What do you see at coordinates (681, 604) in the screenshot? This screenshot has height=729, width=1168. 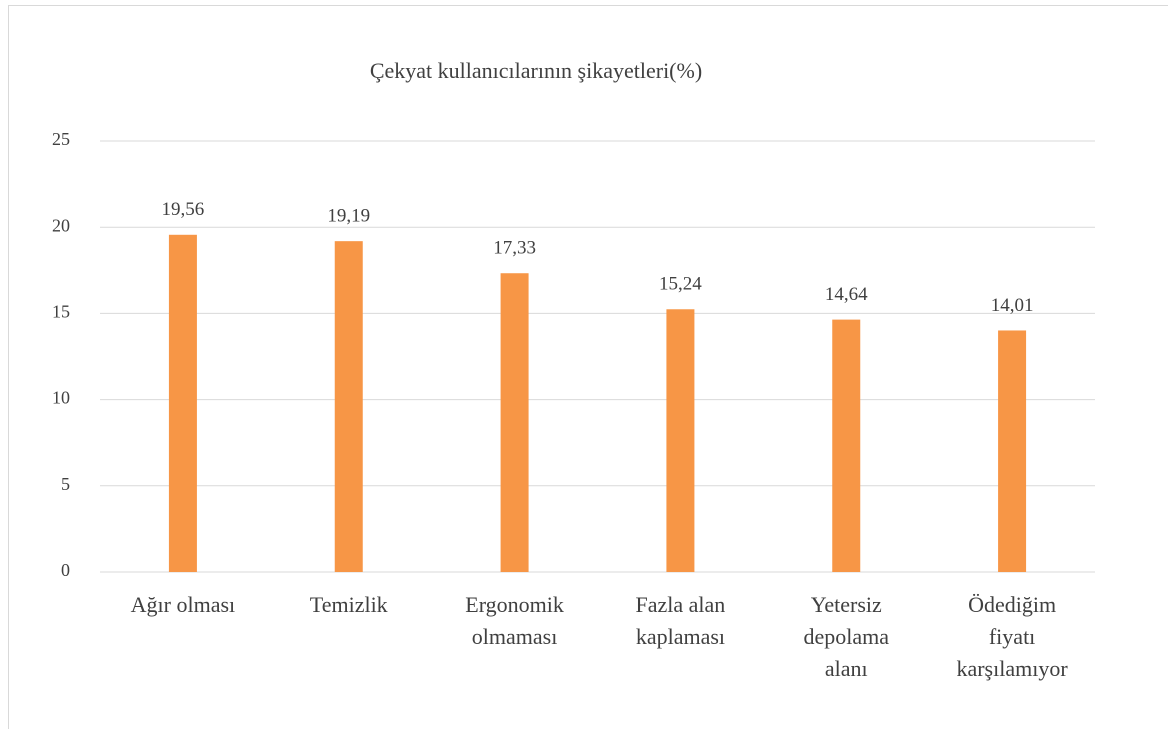 I see `x-tick-label: Fazla alan` at bounding box center [681, 604].